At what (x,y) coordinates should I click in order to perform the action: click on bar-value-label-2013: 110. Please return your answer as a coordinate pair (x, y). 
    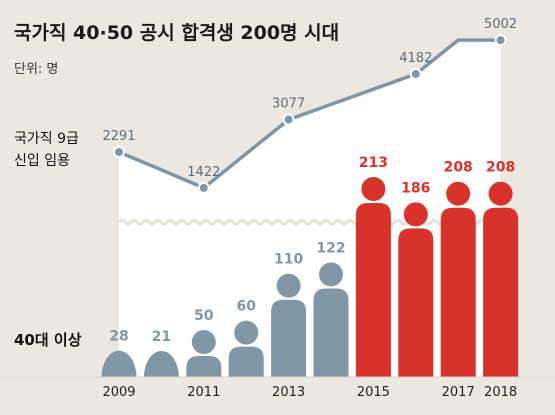
    Looking at the image, I should click on (288, 260).